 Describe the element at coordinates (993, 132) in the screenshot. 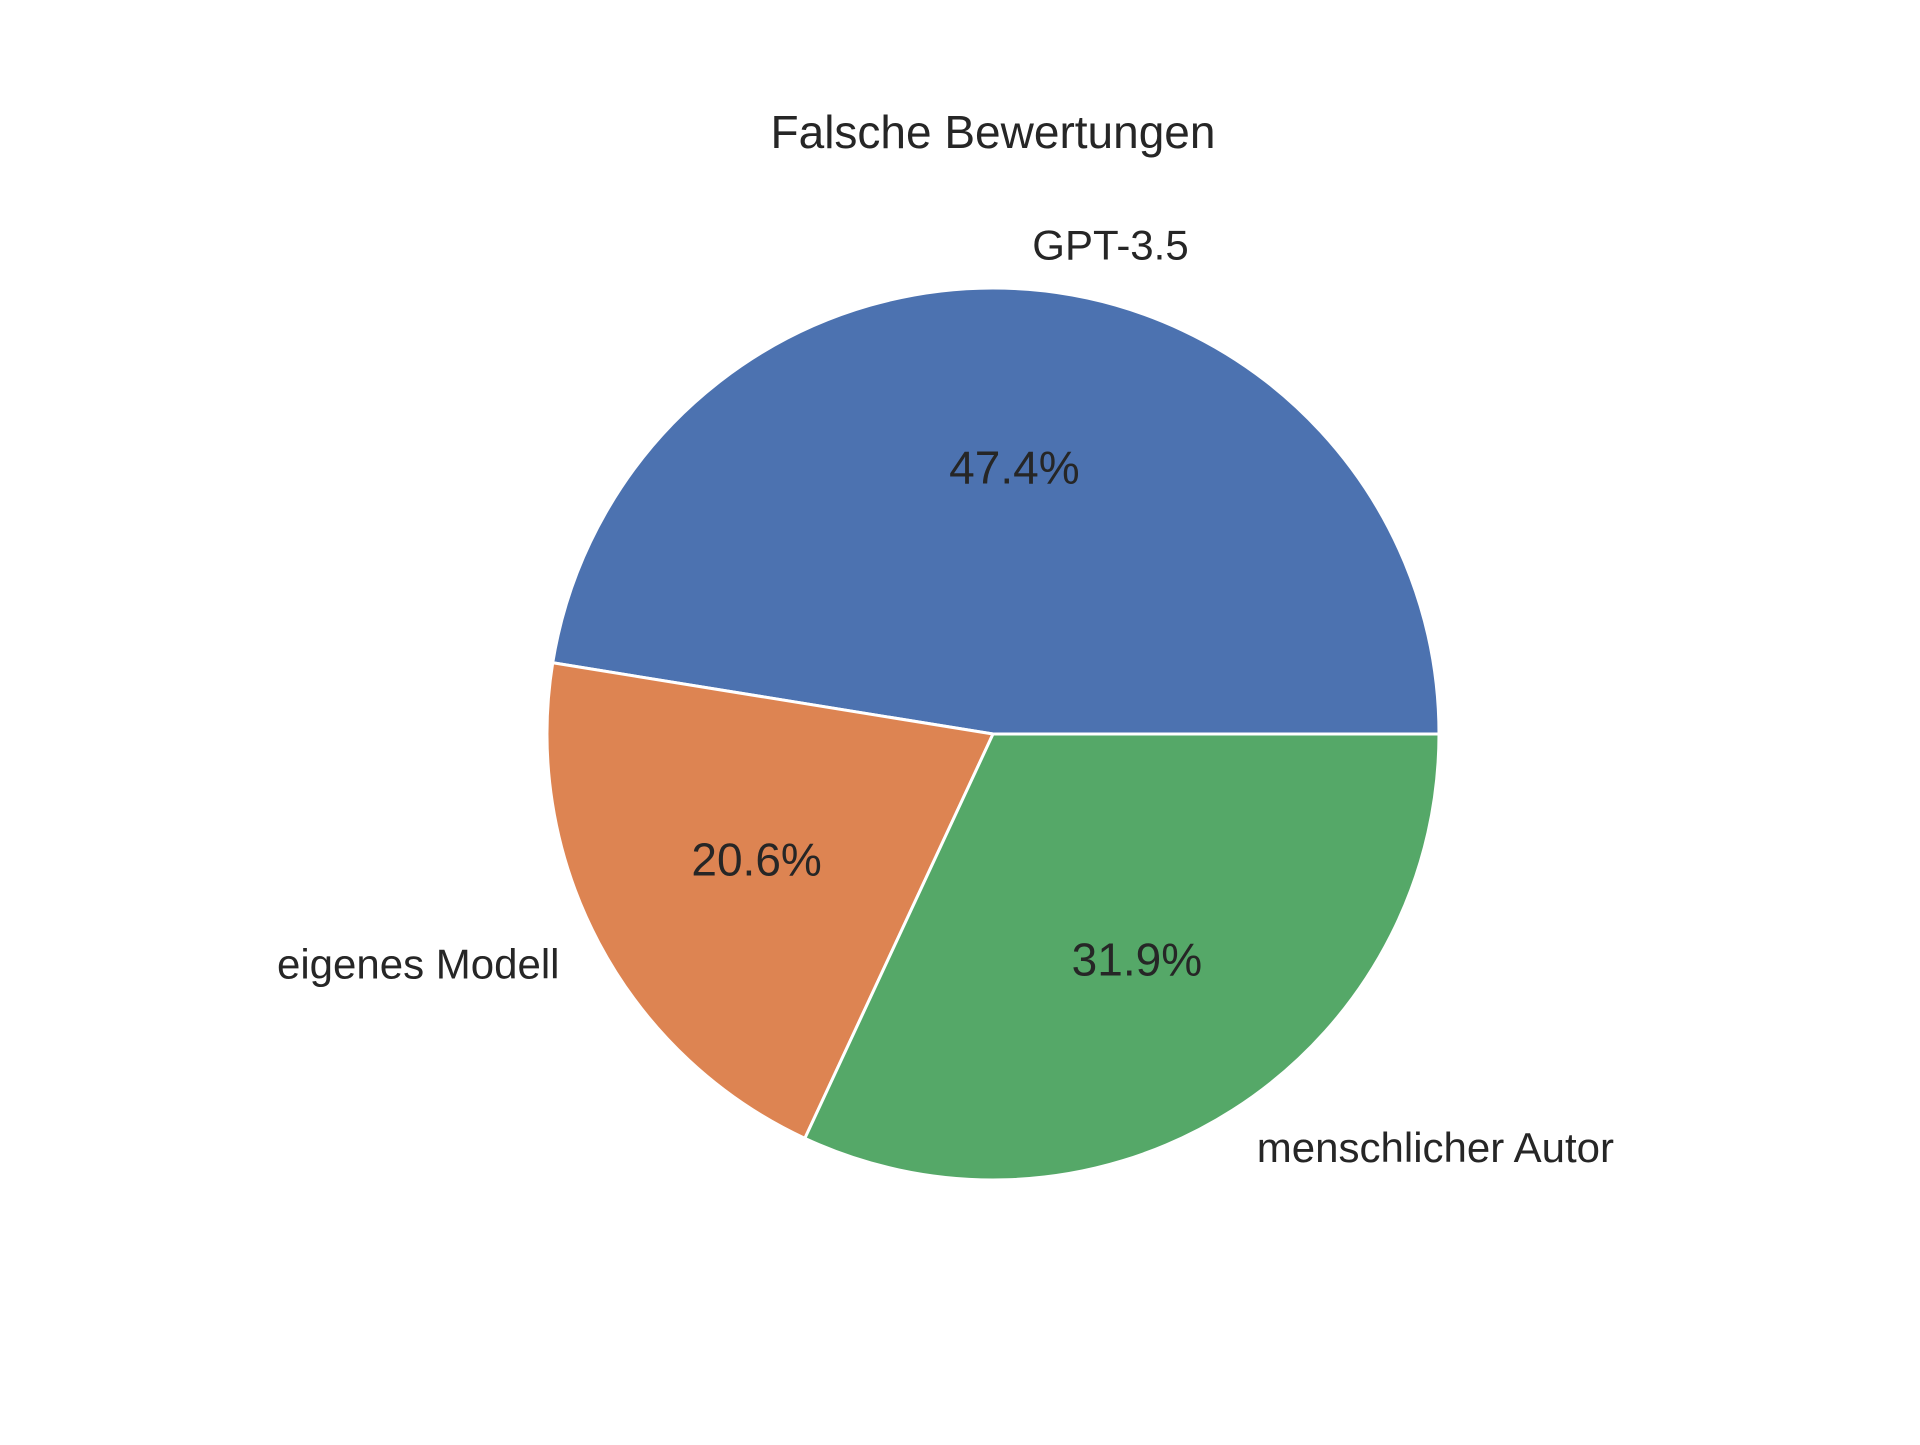

I see `chart-title: Falsche Bewertungen` at that location.